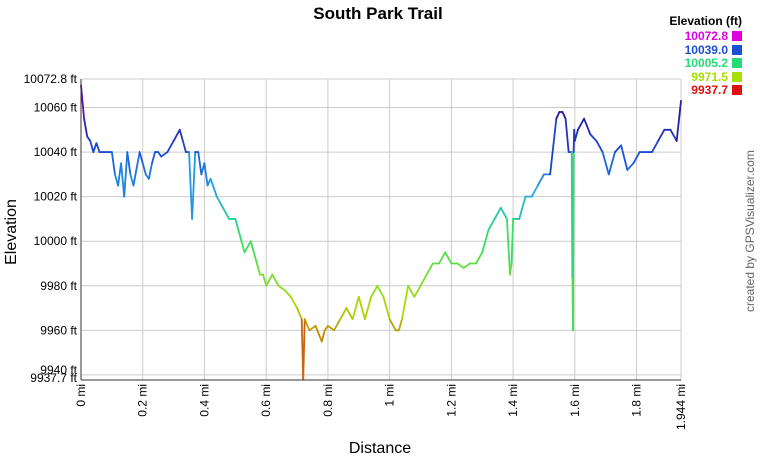  I want to click on x-axis-label: Distance, so click(380, 448).